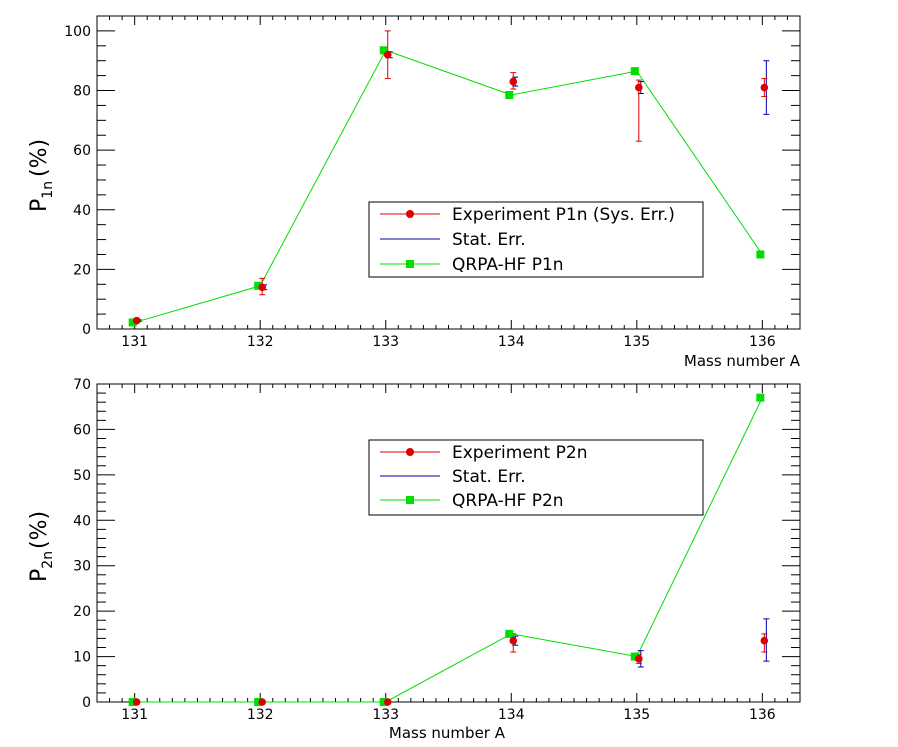 This screenshot has height=747, width=898. I want to click on p1n-y-axis-title-unit: (%), so click(39, 158).